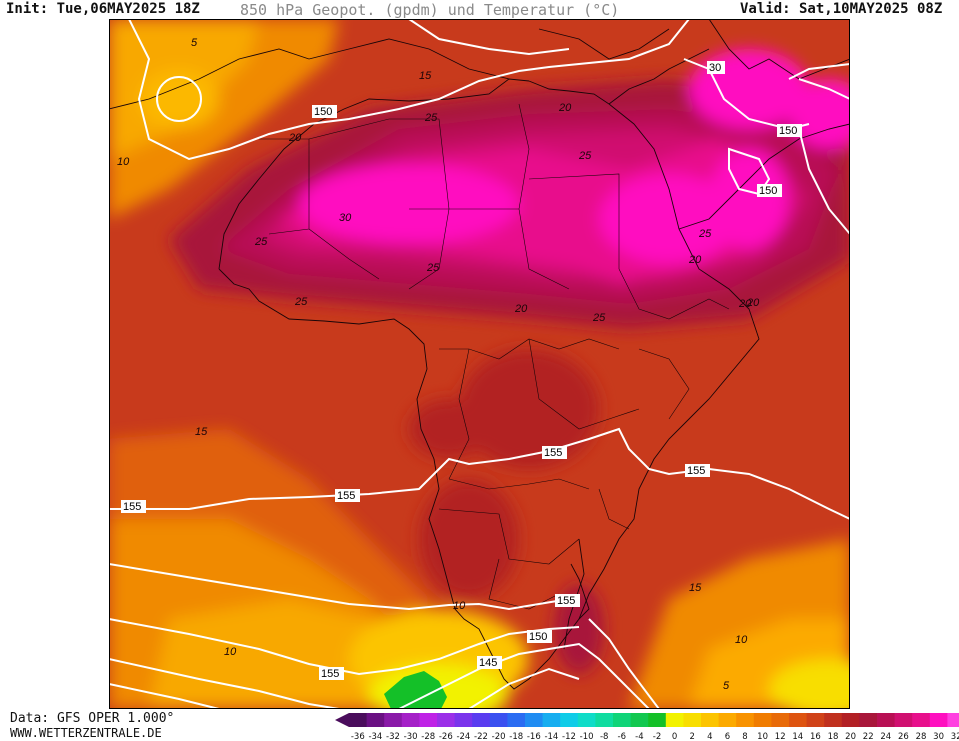 Image resolution: width=959 pixels, height=741 pixels. I want to click on legend-tick-label: 18, so click(833, 736).